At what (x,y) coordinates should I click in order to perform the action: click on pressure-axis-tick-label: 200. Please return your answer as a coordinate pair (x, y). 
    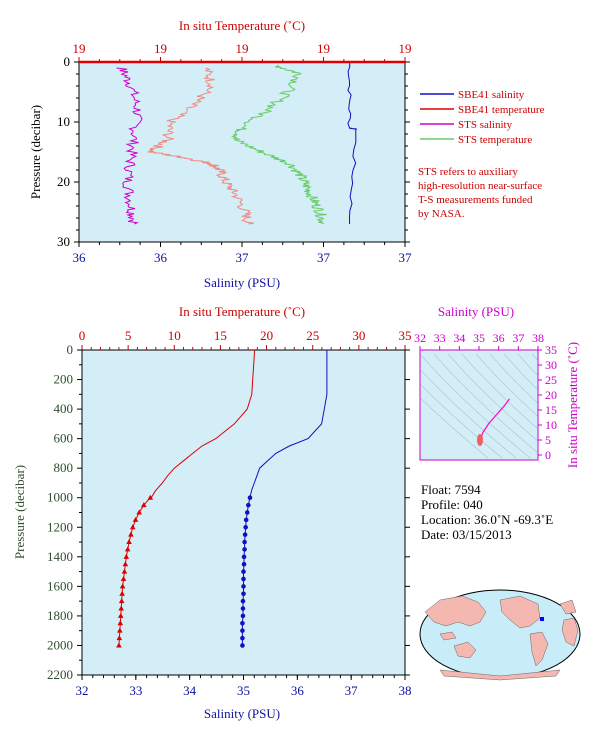
    Looking at the image, I should click on (64, 379).